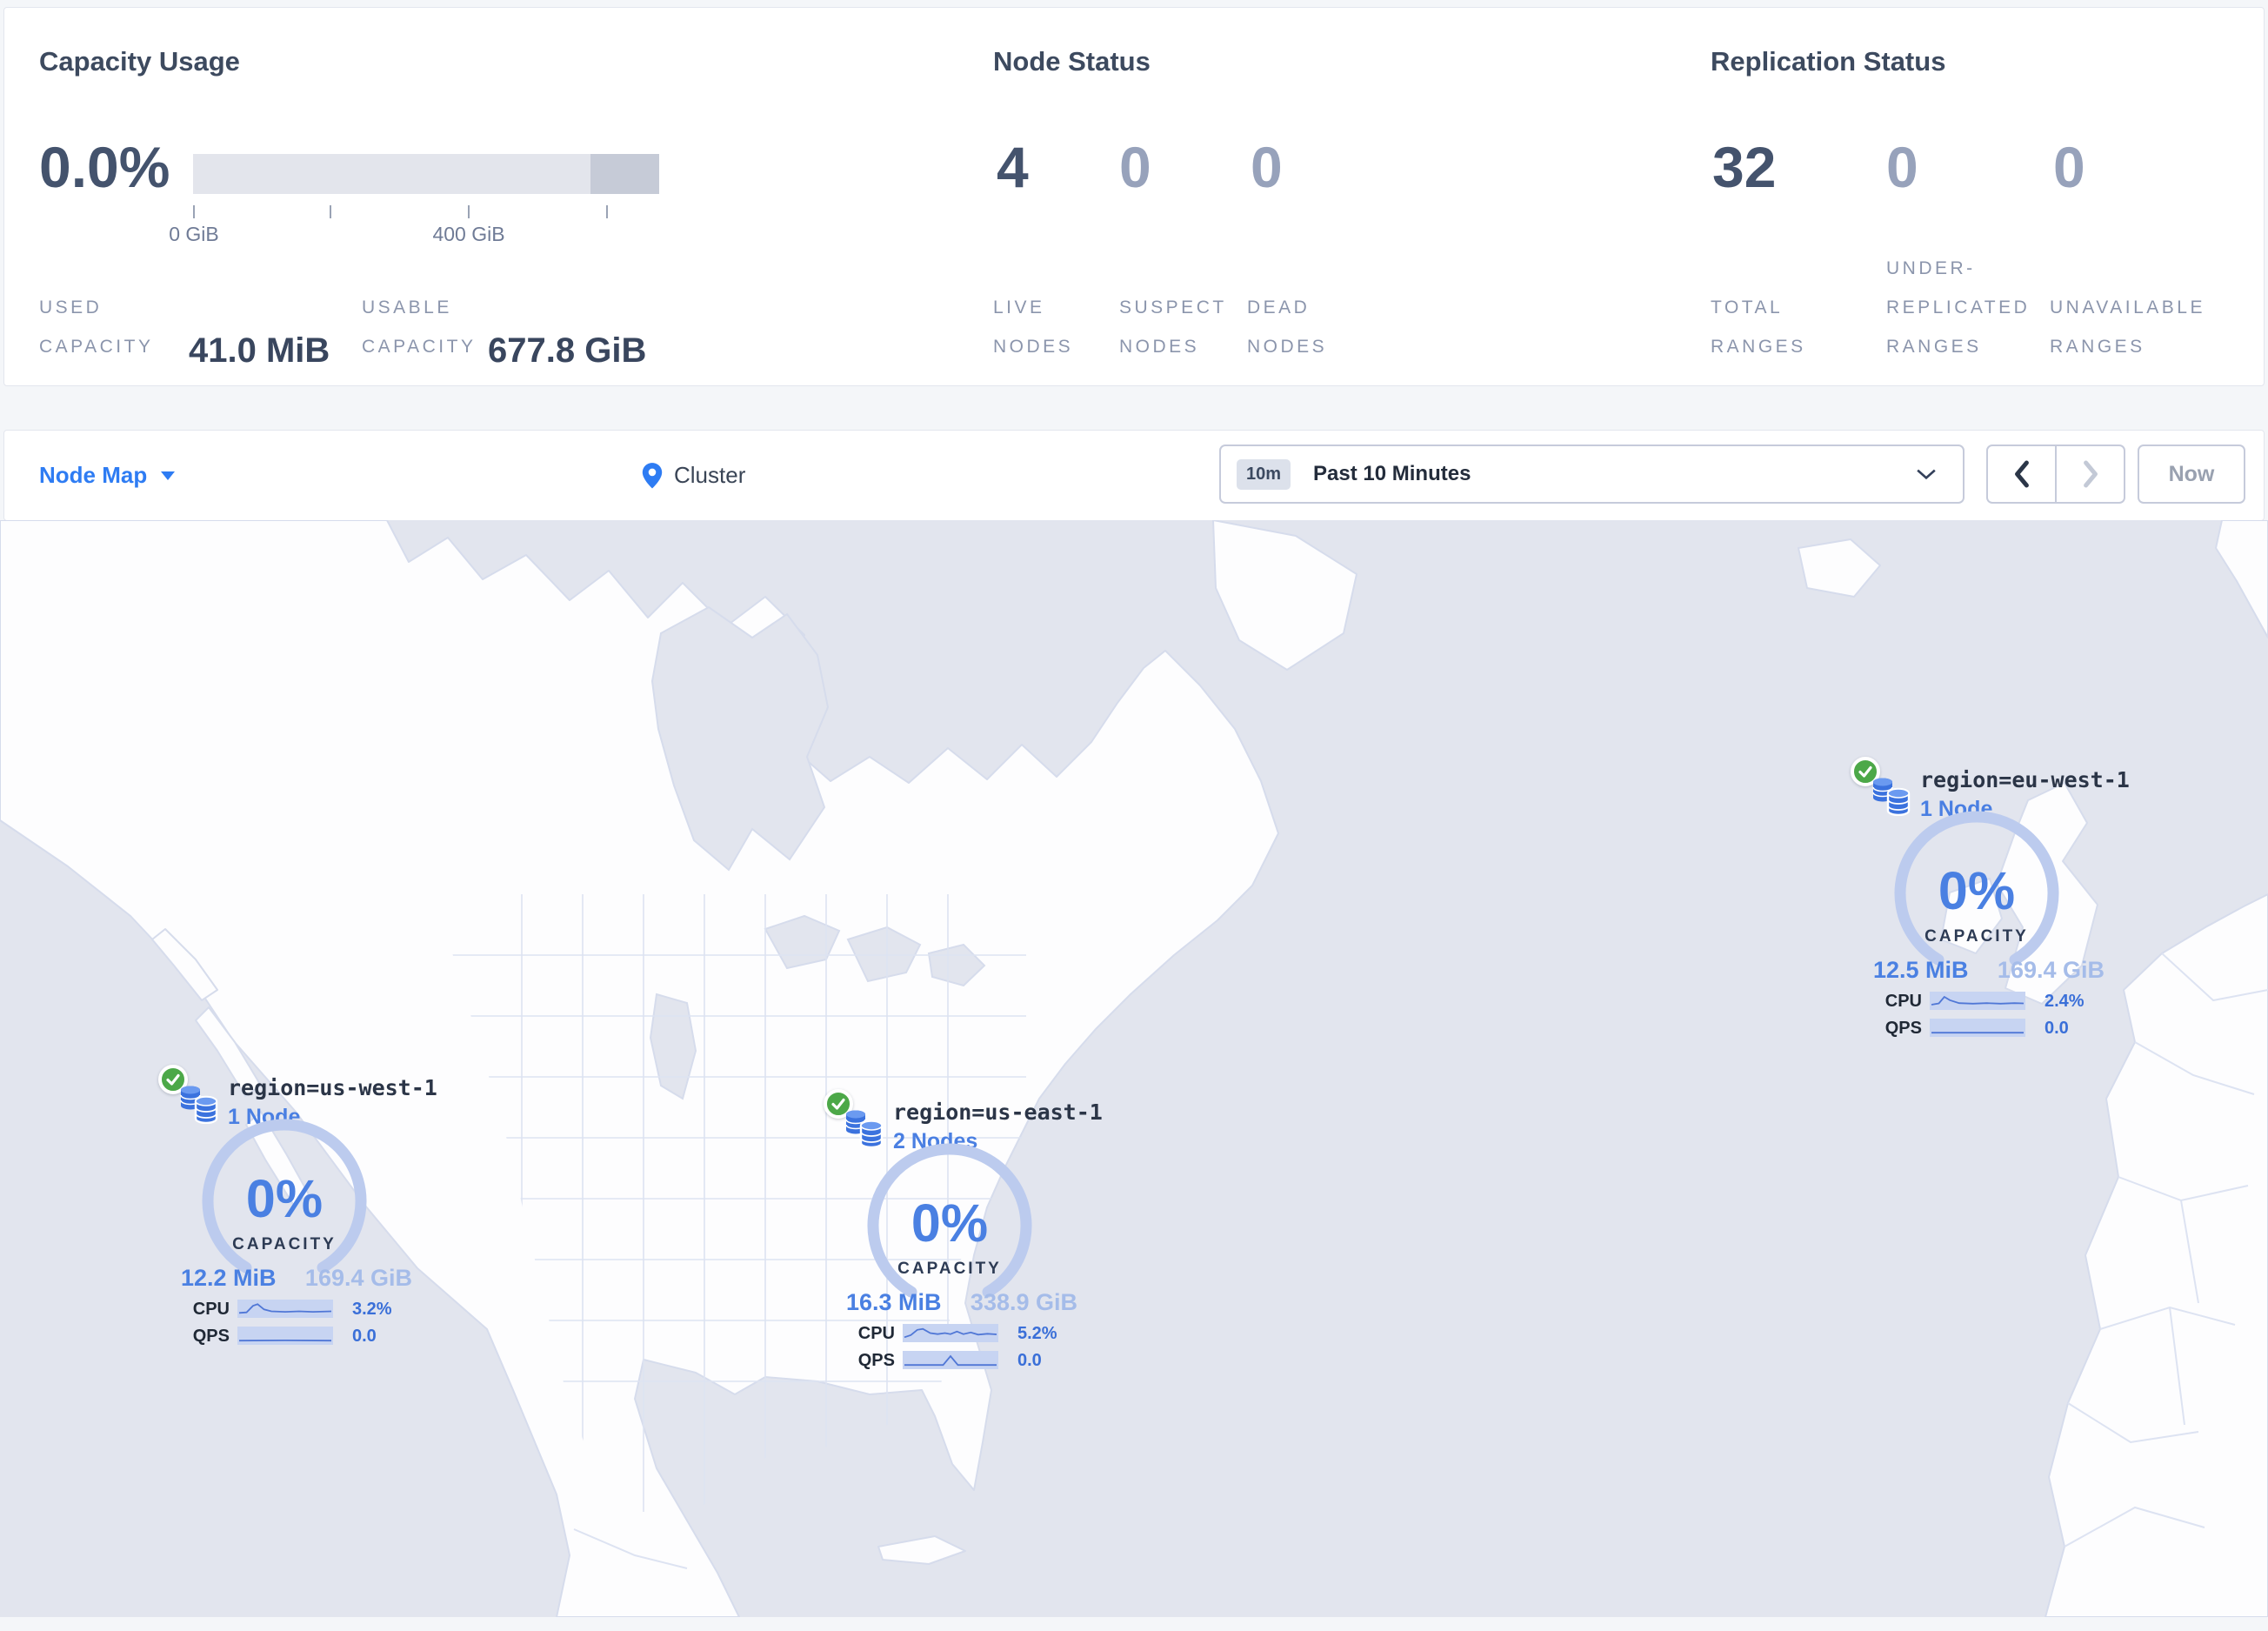 This screenshot has width=2268, height=1631. I want to click on land-ireland, so click(1971, 916).